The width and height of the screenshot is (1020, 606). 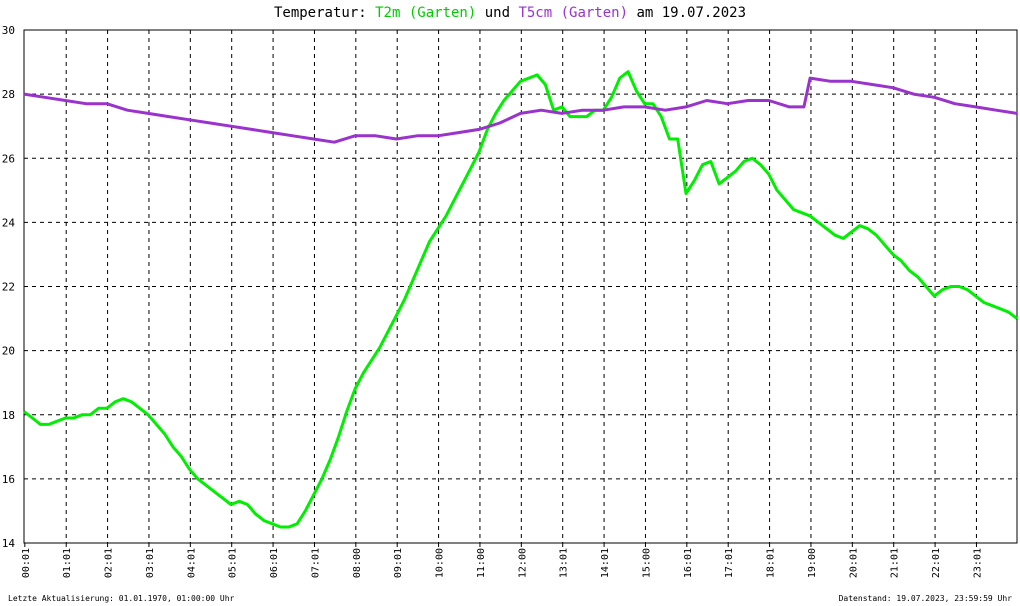 What do you see at coordinates (150, 563) in the screenshot?
I see `x-tick-label: 03:01` at bounding box center [150, 563].